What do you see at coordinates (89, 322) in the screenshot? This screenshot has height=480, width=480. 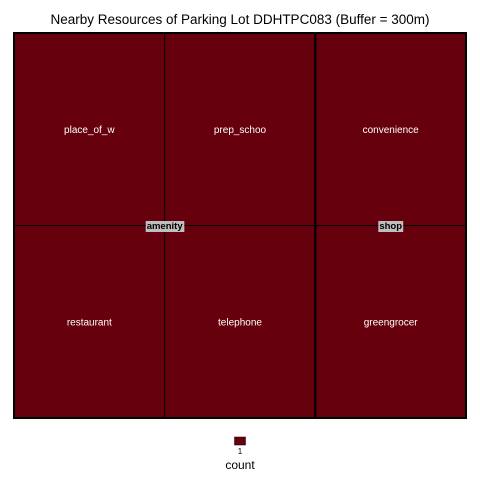 I see `tile-label: restaurant` at bounding box center [89, 322].